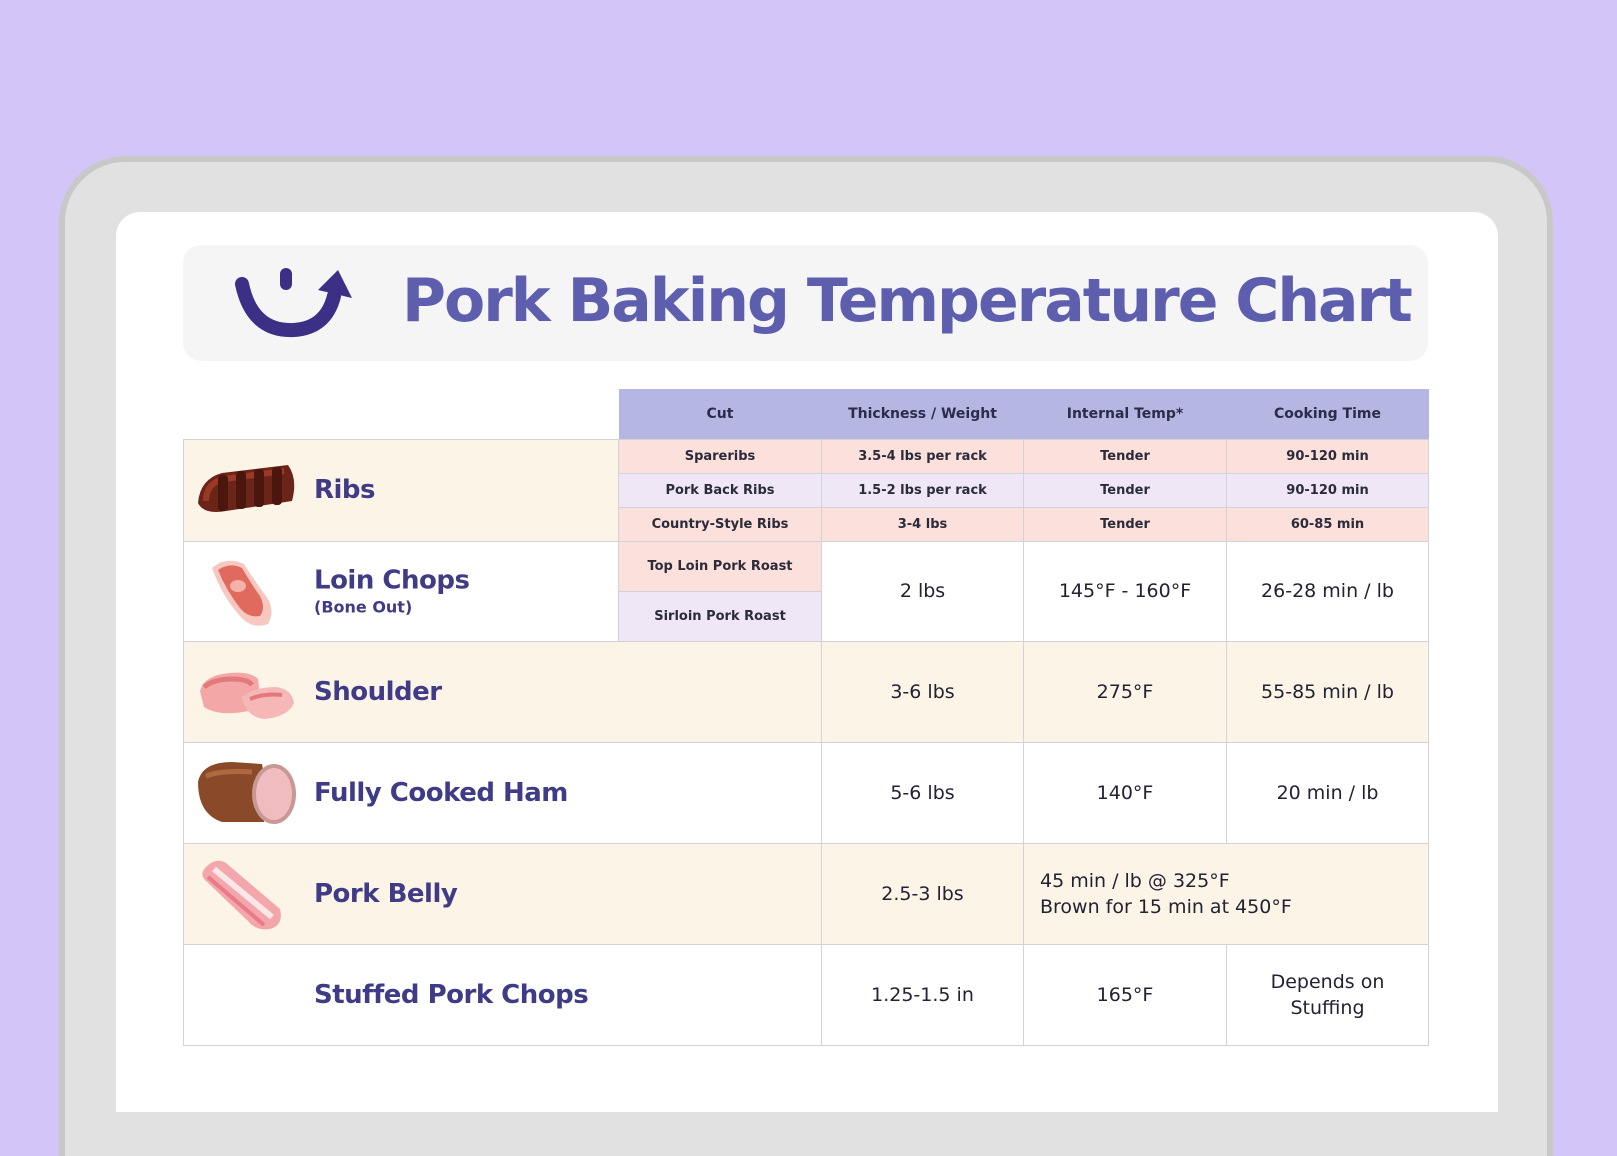 This screenshot has width=1617, height=1156. Describe the element at coordinates (922, 456) in the screenshot. I see `ribs-weight-1: 3.5-4 lbs per rack` at that location.